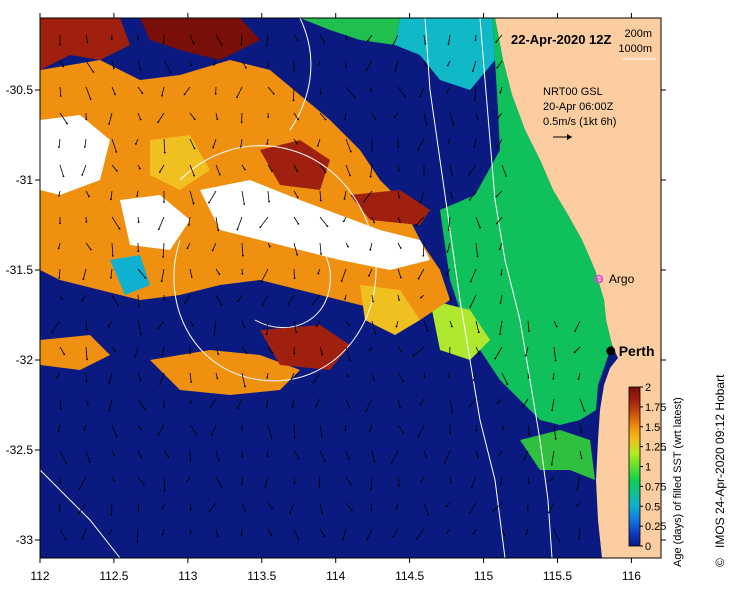 The height and width of the screenshot is (592, 739). I want to click on contour-legend-200m: 200m, so click(638, 34).